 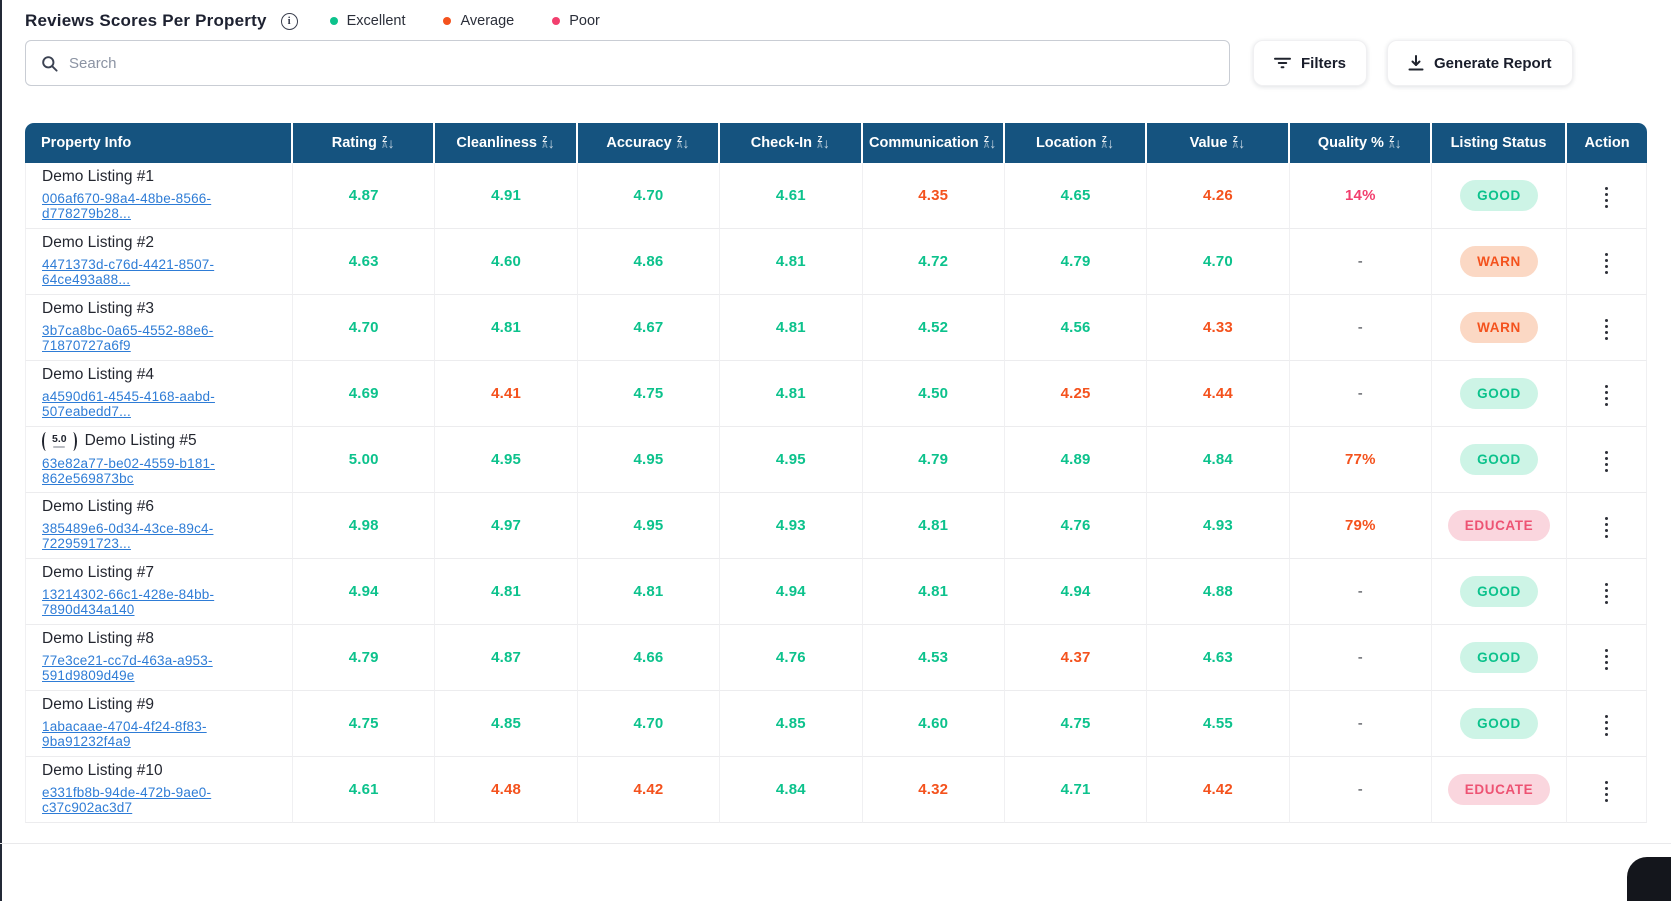 I want to click on search-input, so click(x=642, y=63).